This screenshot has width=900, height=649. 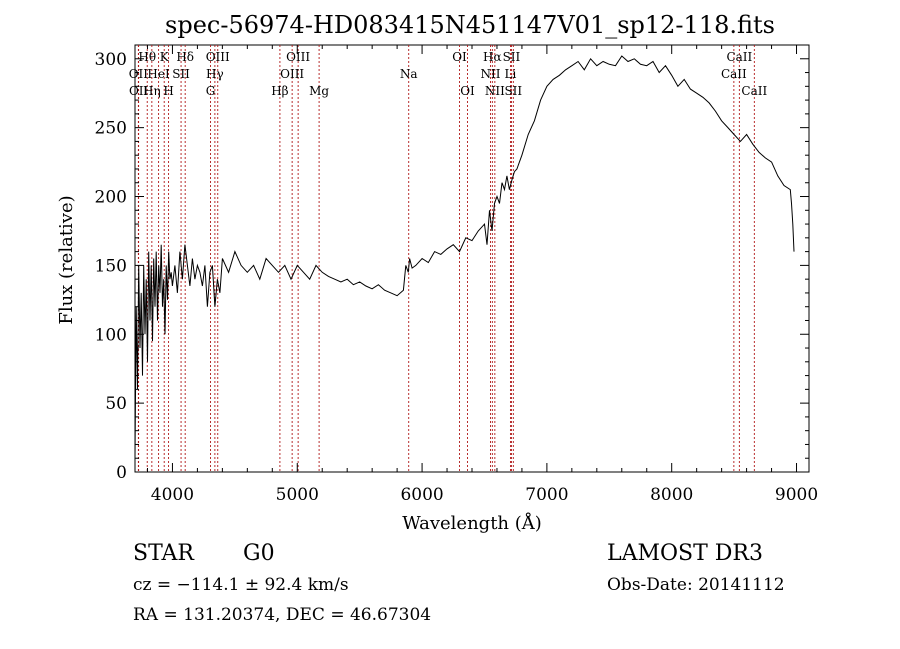 What do you see at coordinates (297, 495) in the screenshot?
I see `x-tick-label: 5000` at bounding box center [297, 495].